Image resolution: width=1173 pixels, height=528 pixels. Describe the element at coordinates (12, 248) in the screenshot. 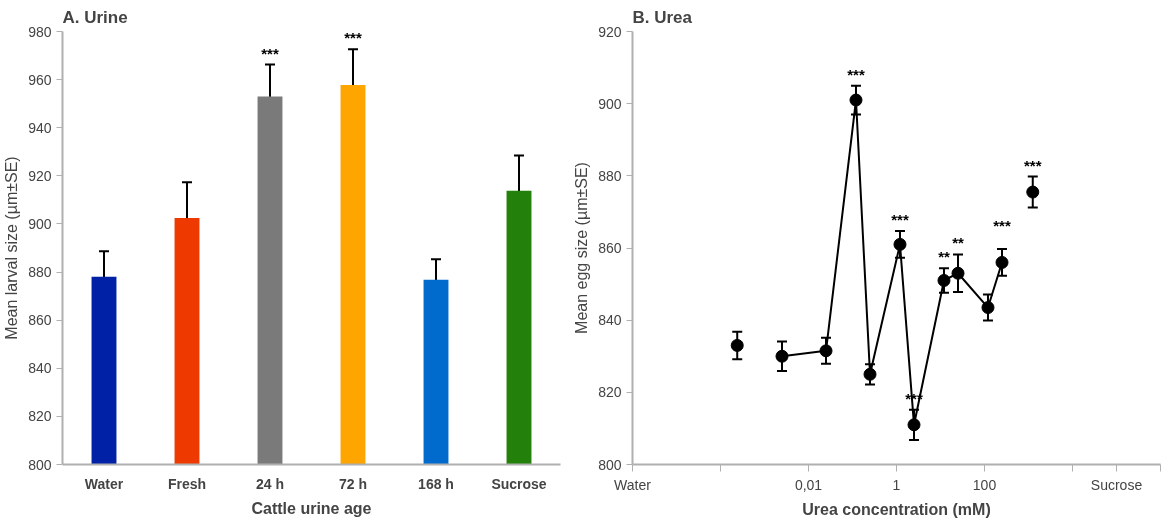

I see `y-axis-title: Mean larval size (µm±SE)` at that location.